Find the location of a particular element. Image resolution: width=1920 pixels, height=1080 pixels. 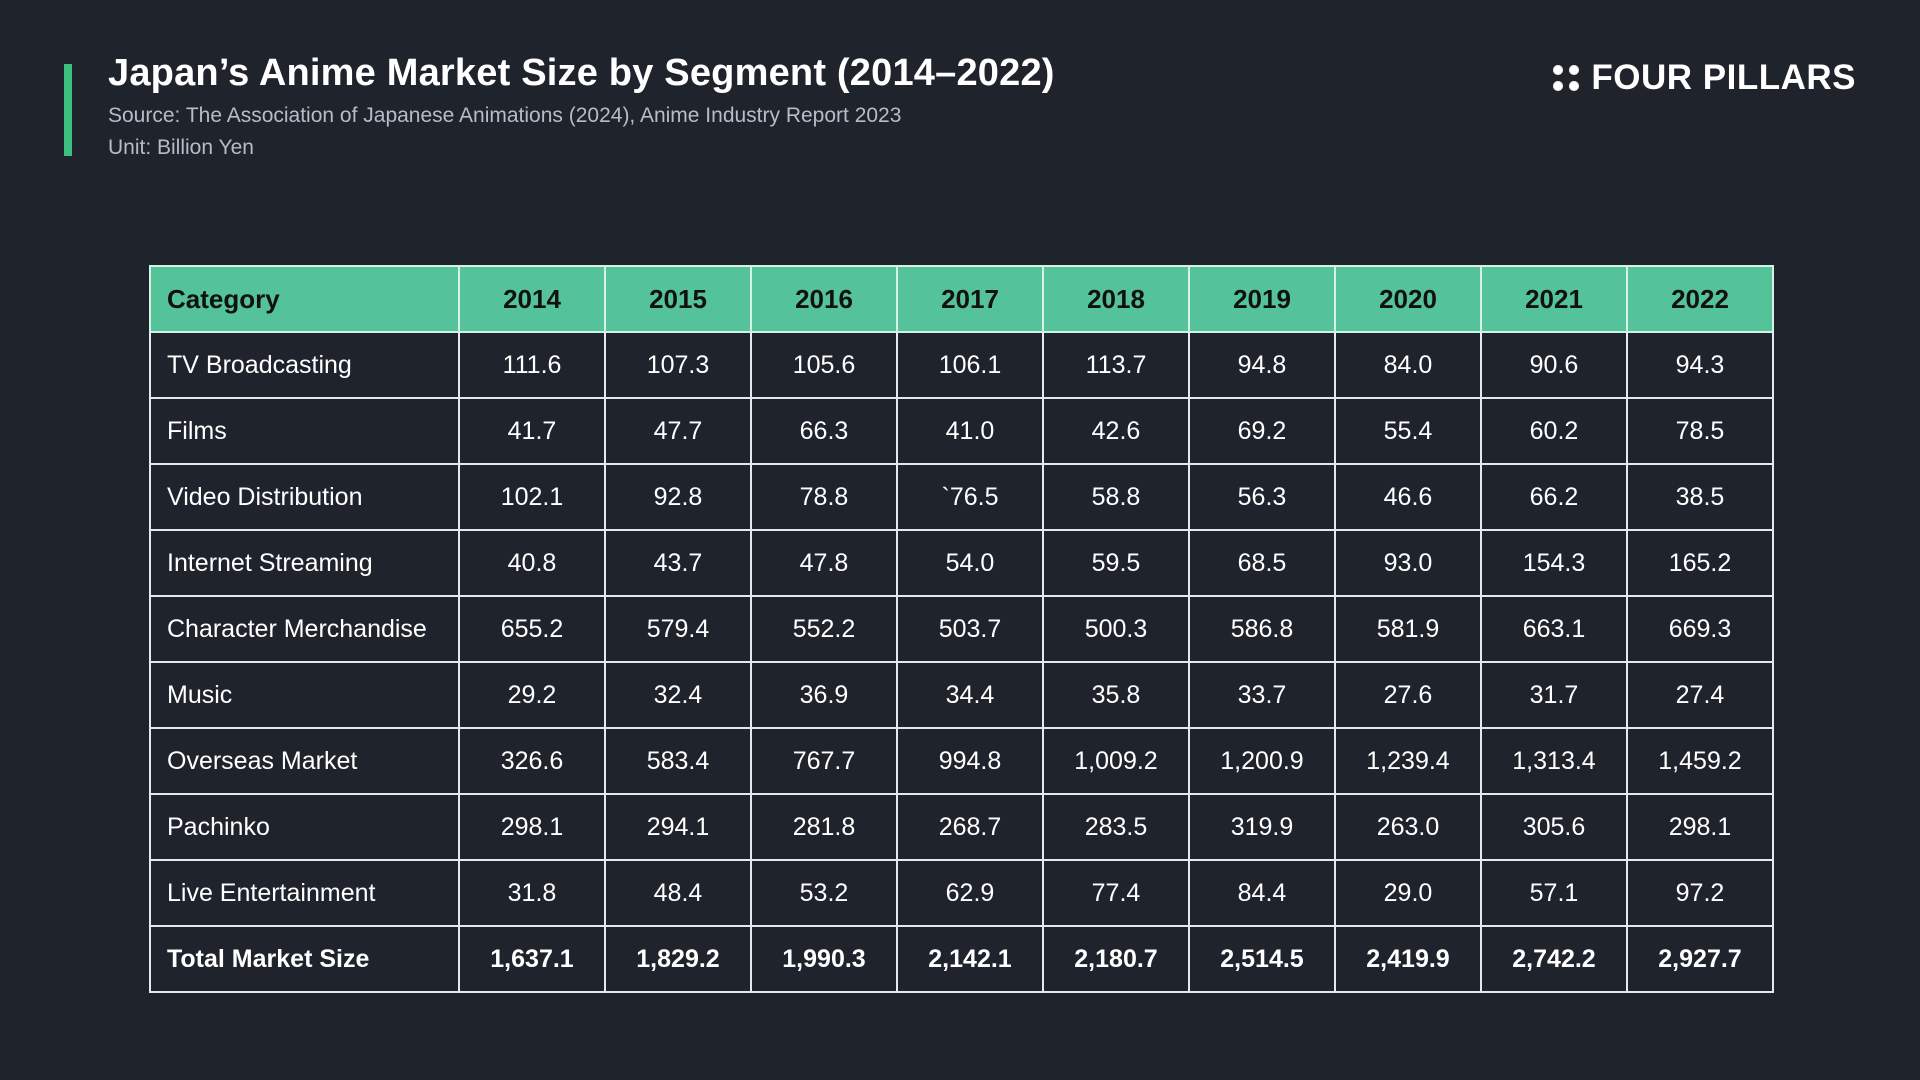

table-cell: 552.2 is located at coordinates (824, 629).